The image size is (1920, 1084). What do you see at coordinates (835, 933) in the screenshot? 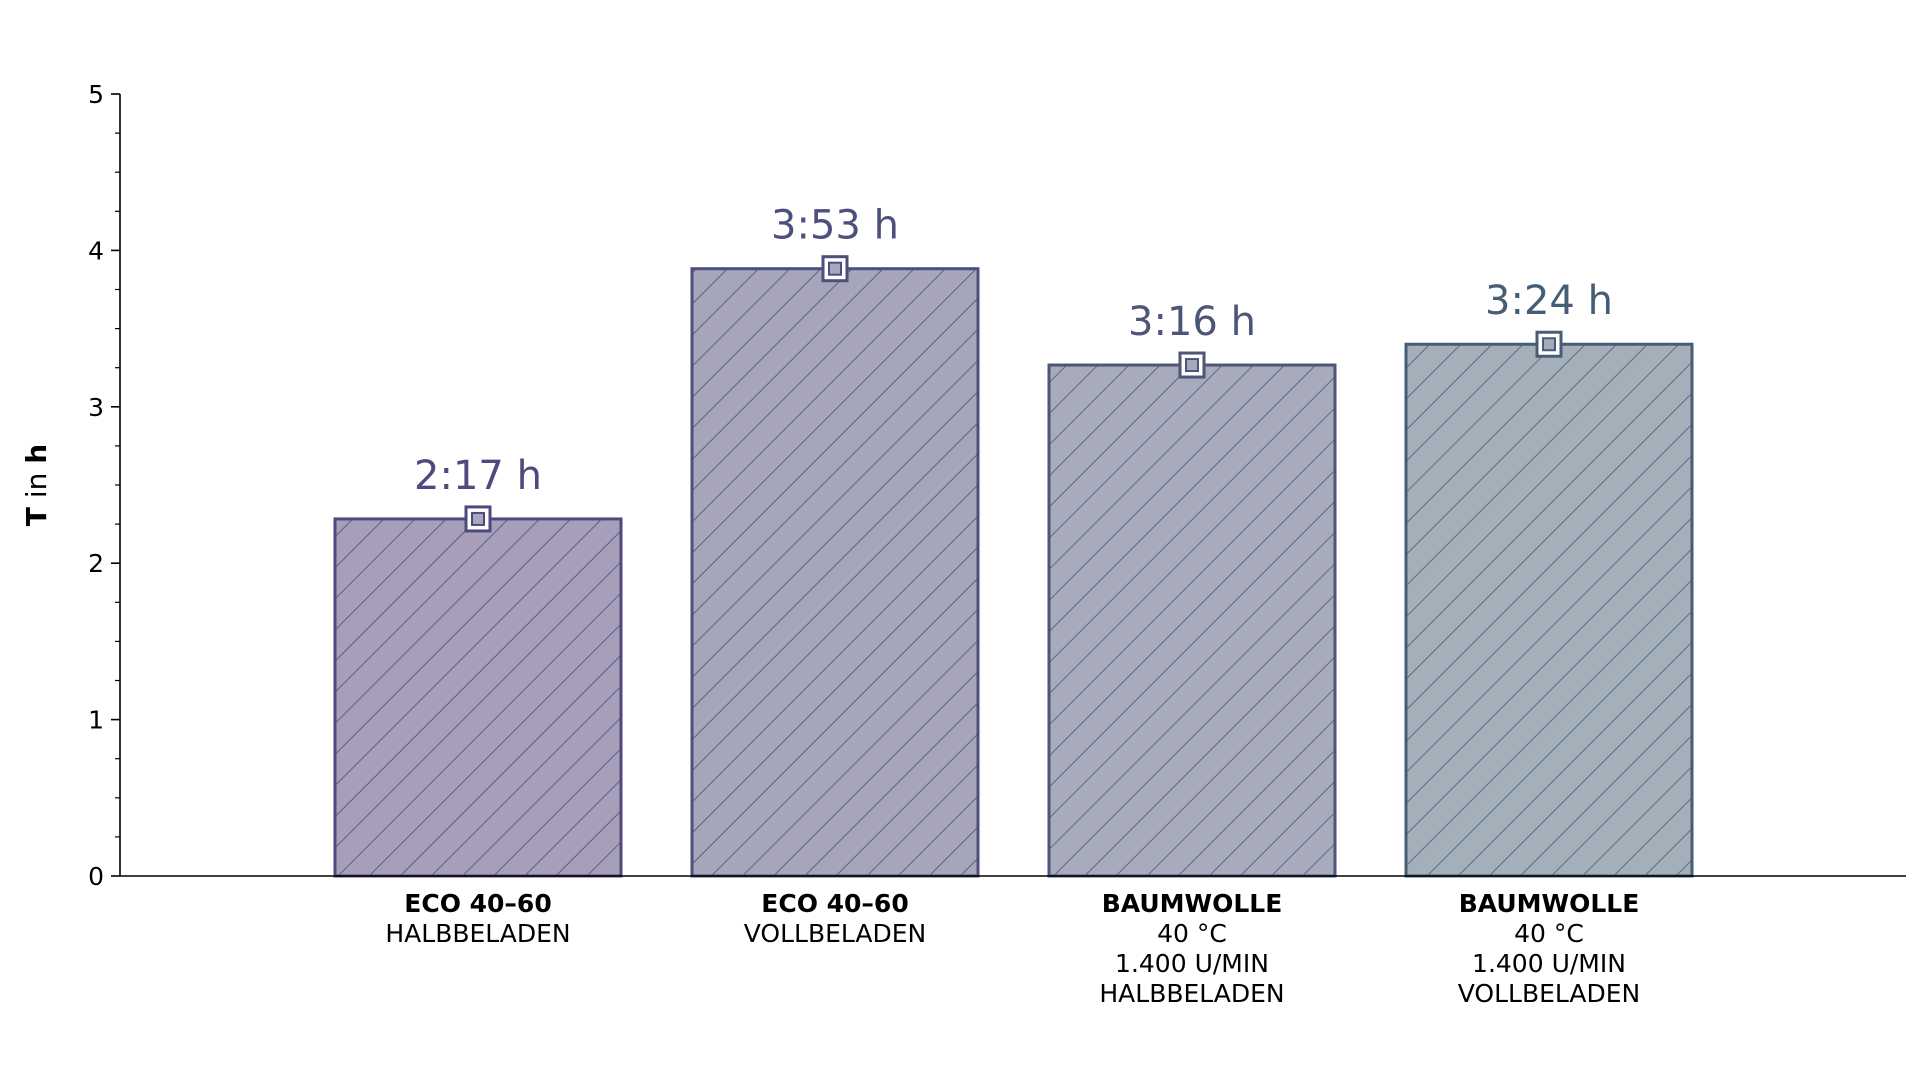
I see `category-line-2-1: VOLLBELADEN` at bounding box center [835, 933].